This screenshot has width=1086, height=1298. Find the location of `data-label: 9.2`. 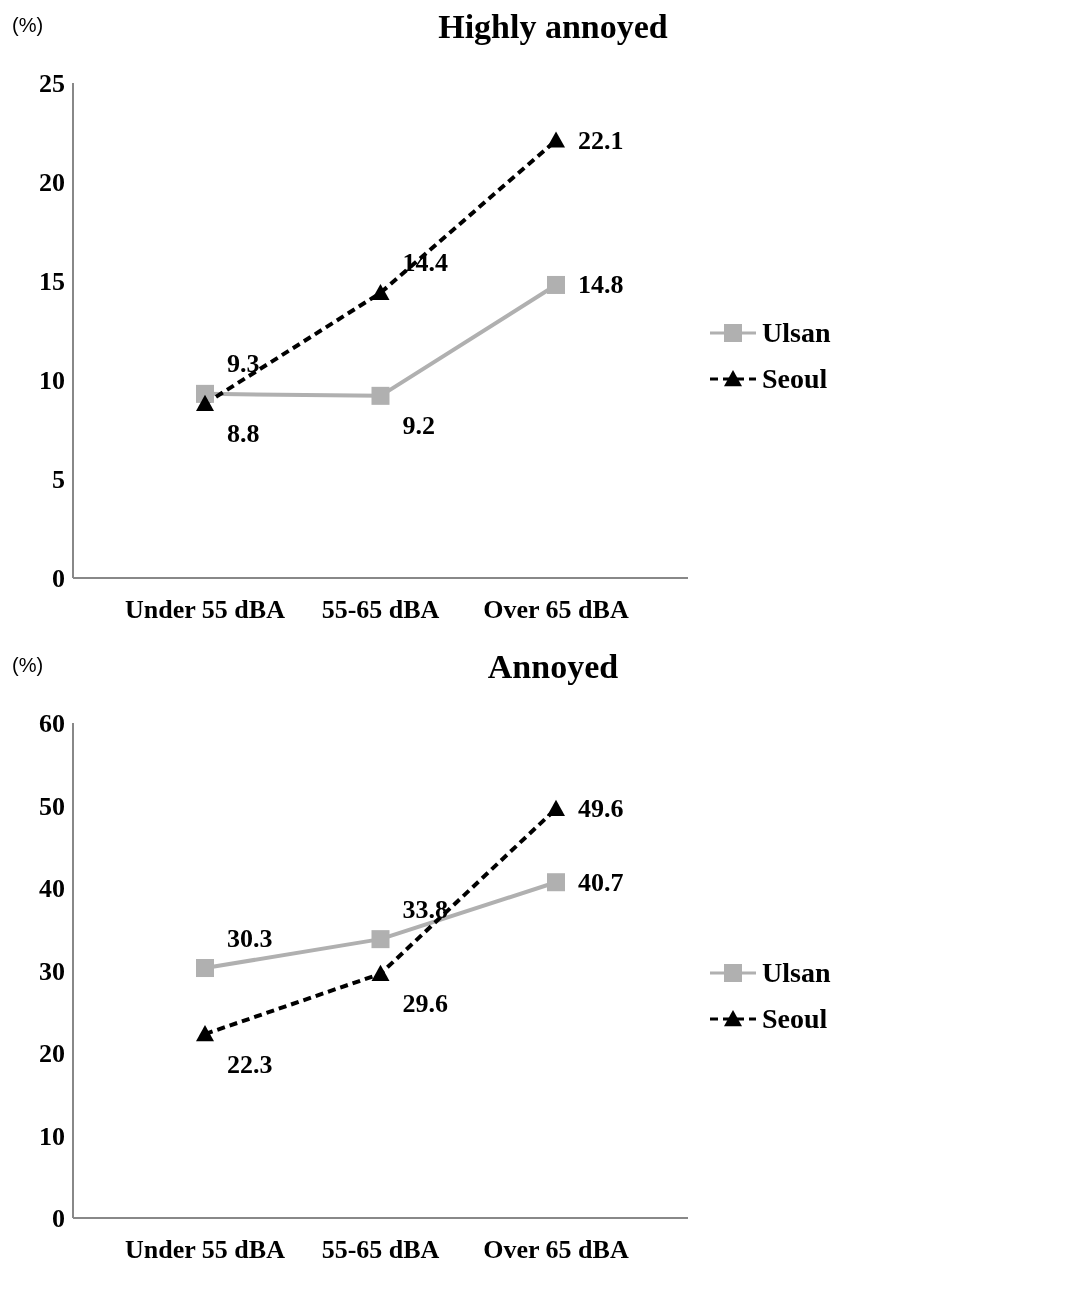

data-label: 9.2 is located at coordinates (418, 426).